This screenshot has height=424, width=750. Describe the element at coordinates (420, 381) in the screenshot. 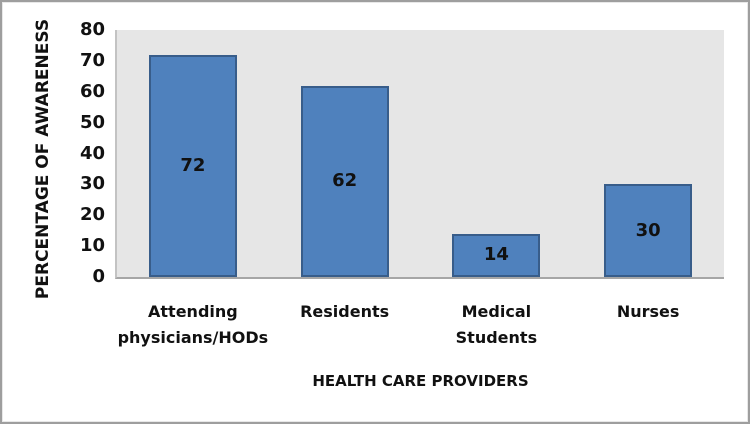

I see `x-axis-title: HEALTH CARE PROVIDERS` at that location.